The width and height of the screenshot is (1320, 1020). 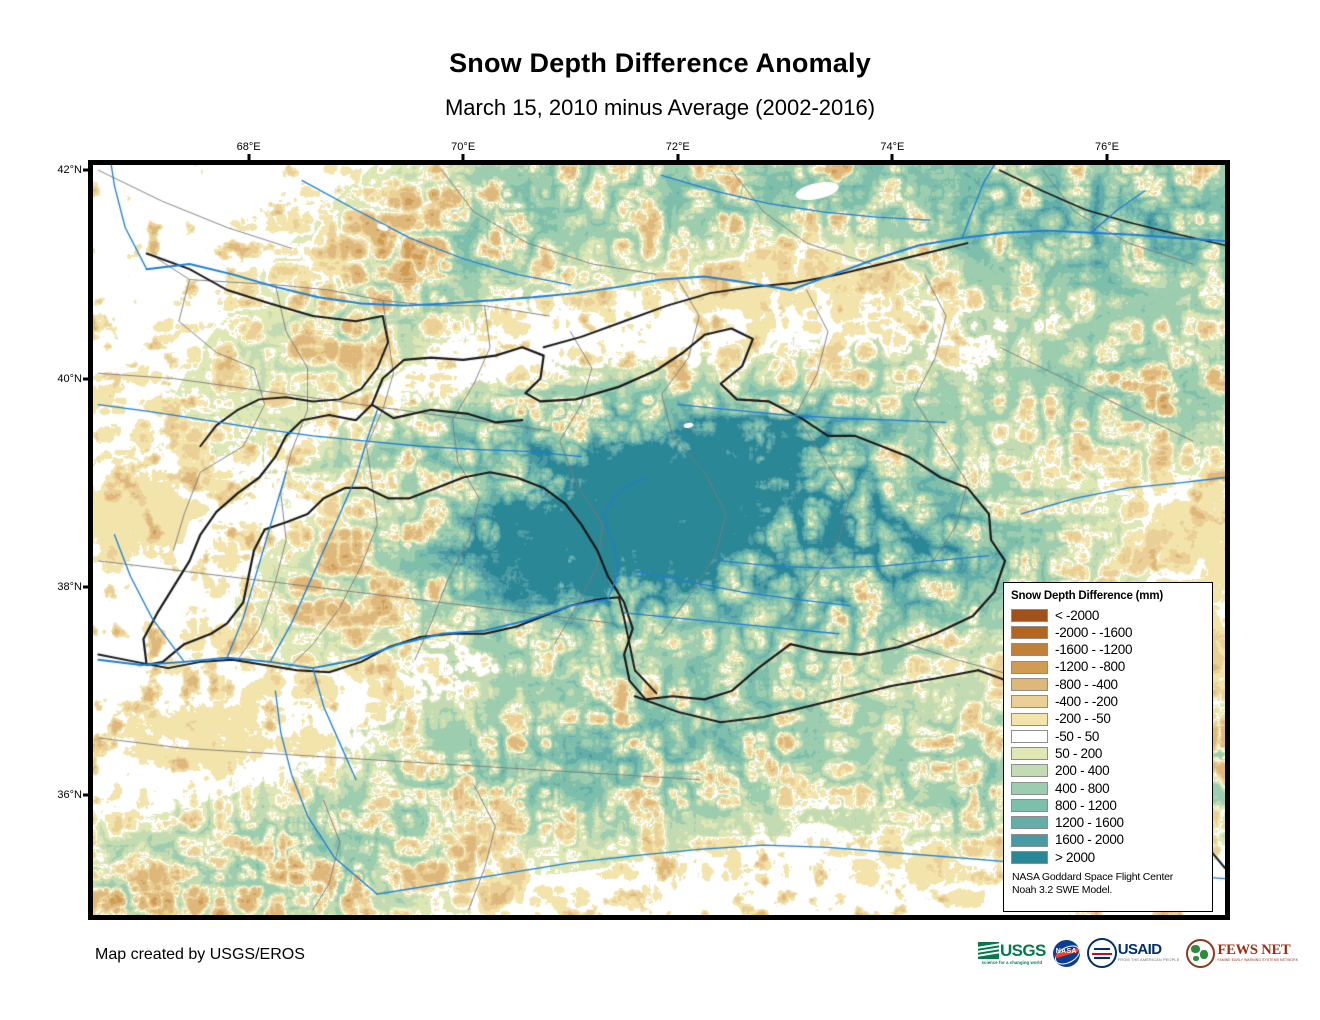 I want to click on lat-tick-label: 36°N, so click(x=69, y=795).